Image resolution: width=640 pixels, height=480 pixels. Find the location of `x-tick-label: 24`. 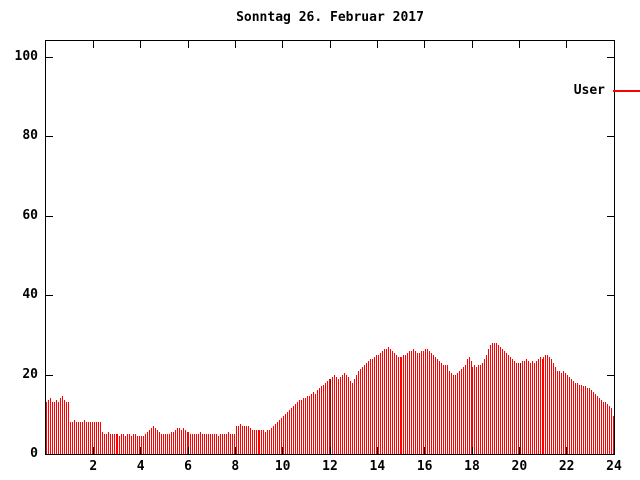

x-tick-label: 24 is located at coordinates (614, 466).